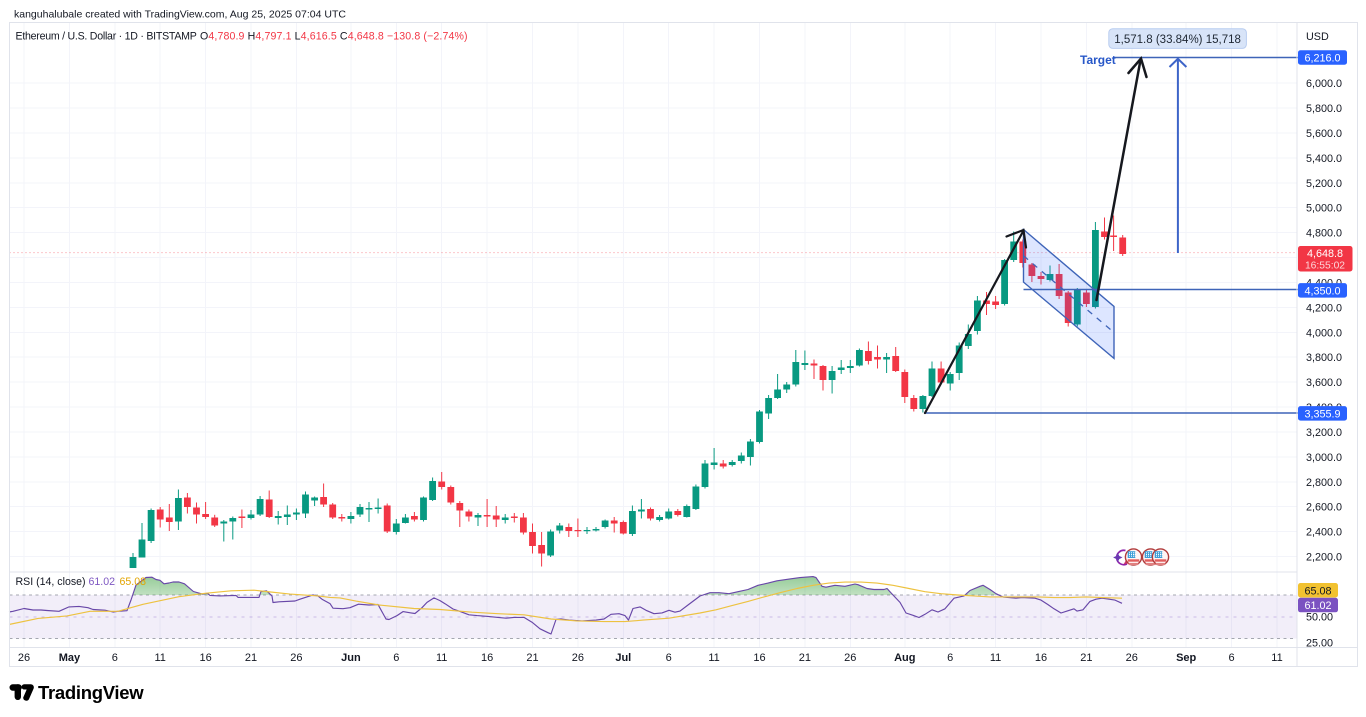  What do you see at coordinates (1177, 40) in the screenshot?
I see `svg-text: 1,571.8 (33.84%) 15,718` at bounding box center [1177, 40].